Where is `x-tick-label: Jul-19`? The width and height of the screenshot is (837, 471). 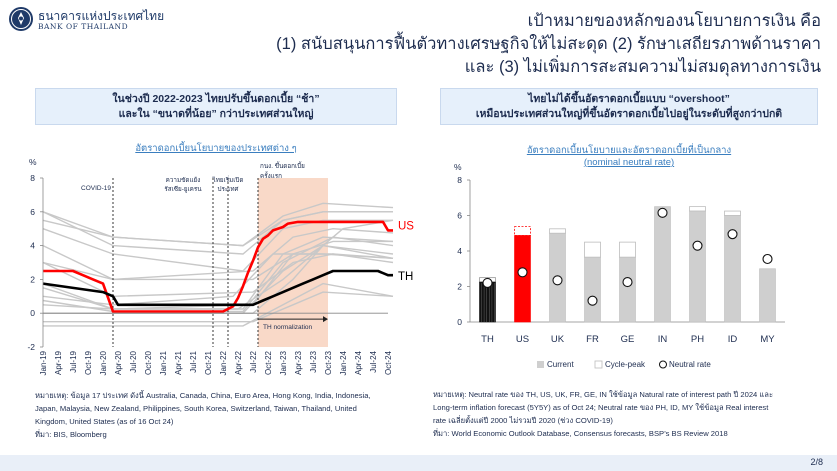 x-tick-label: Jul-19 is located at coordinates (73, 361).